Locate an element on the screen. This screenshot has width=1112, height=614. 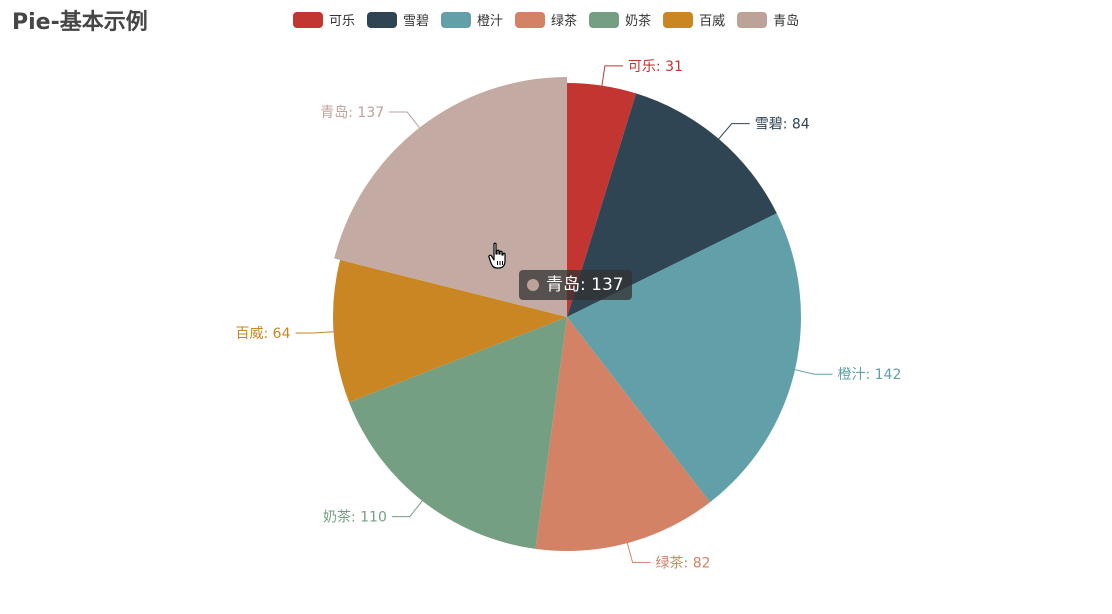
data-label: 橙汁: 142 is located at coordinates (869, 375).